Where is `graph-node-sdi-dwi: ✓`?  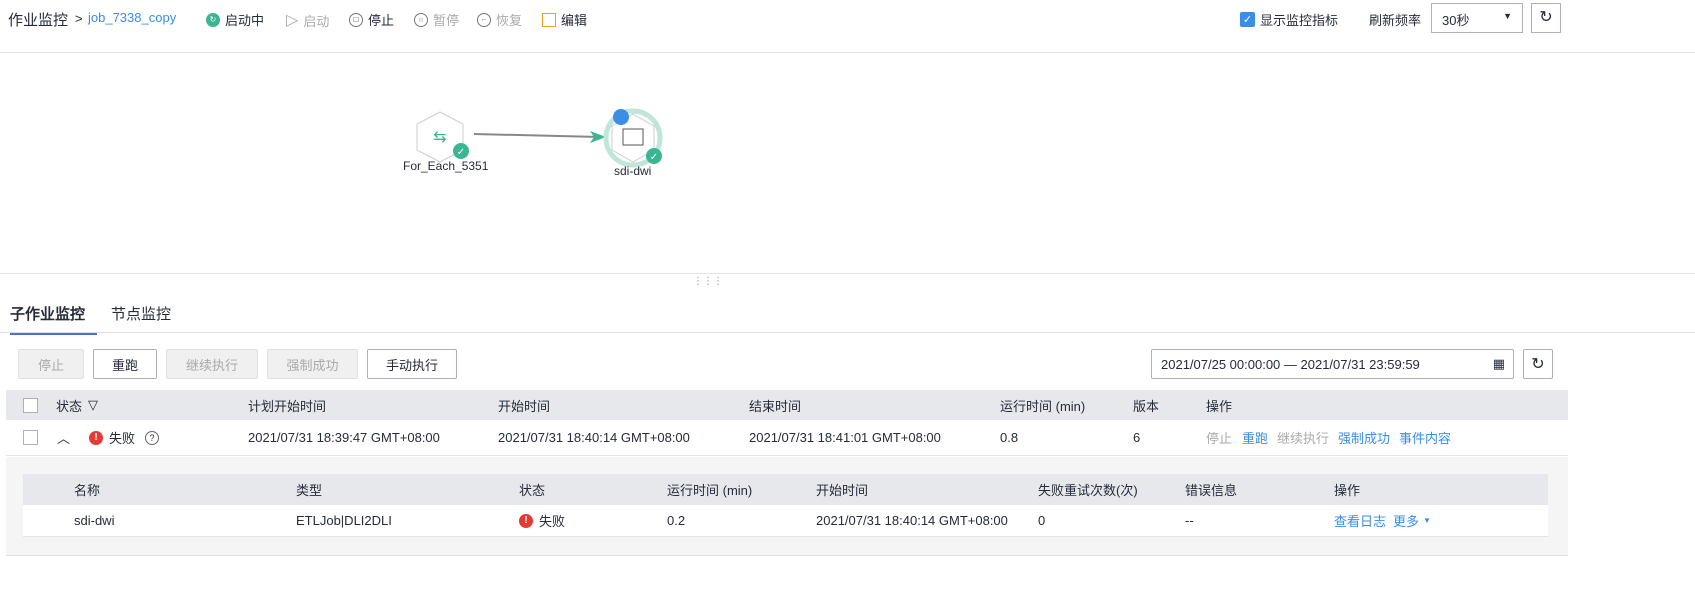 graph-node-sdi-dwi: ✓ is located at coordinates (633, 138).